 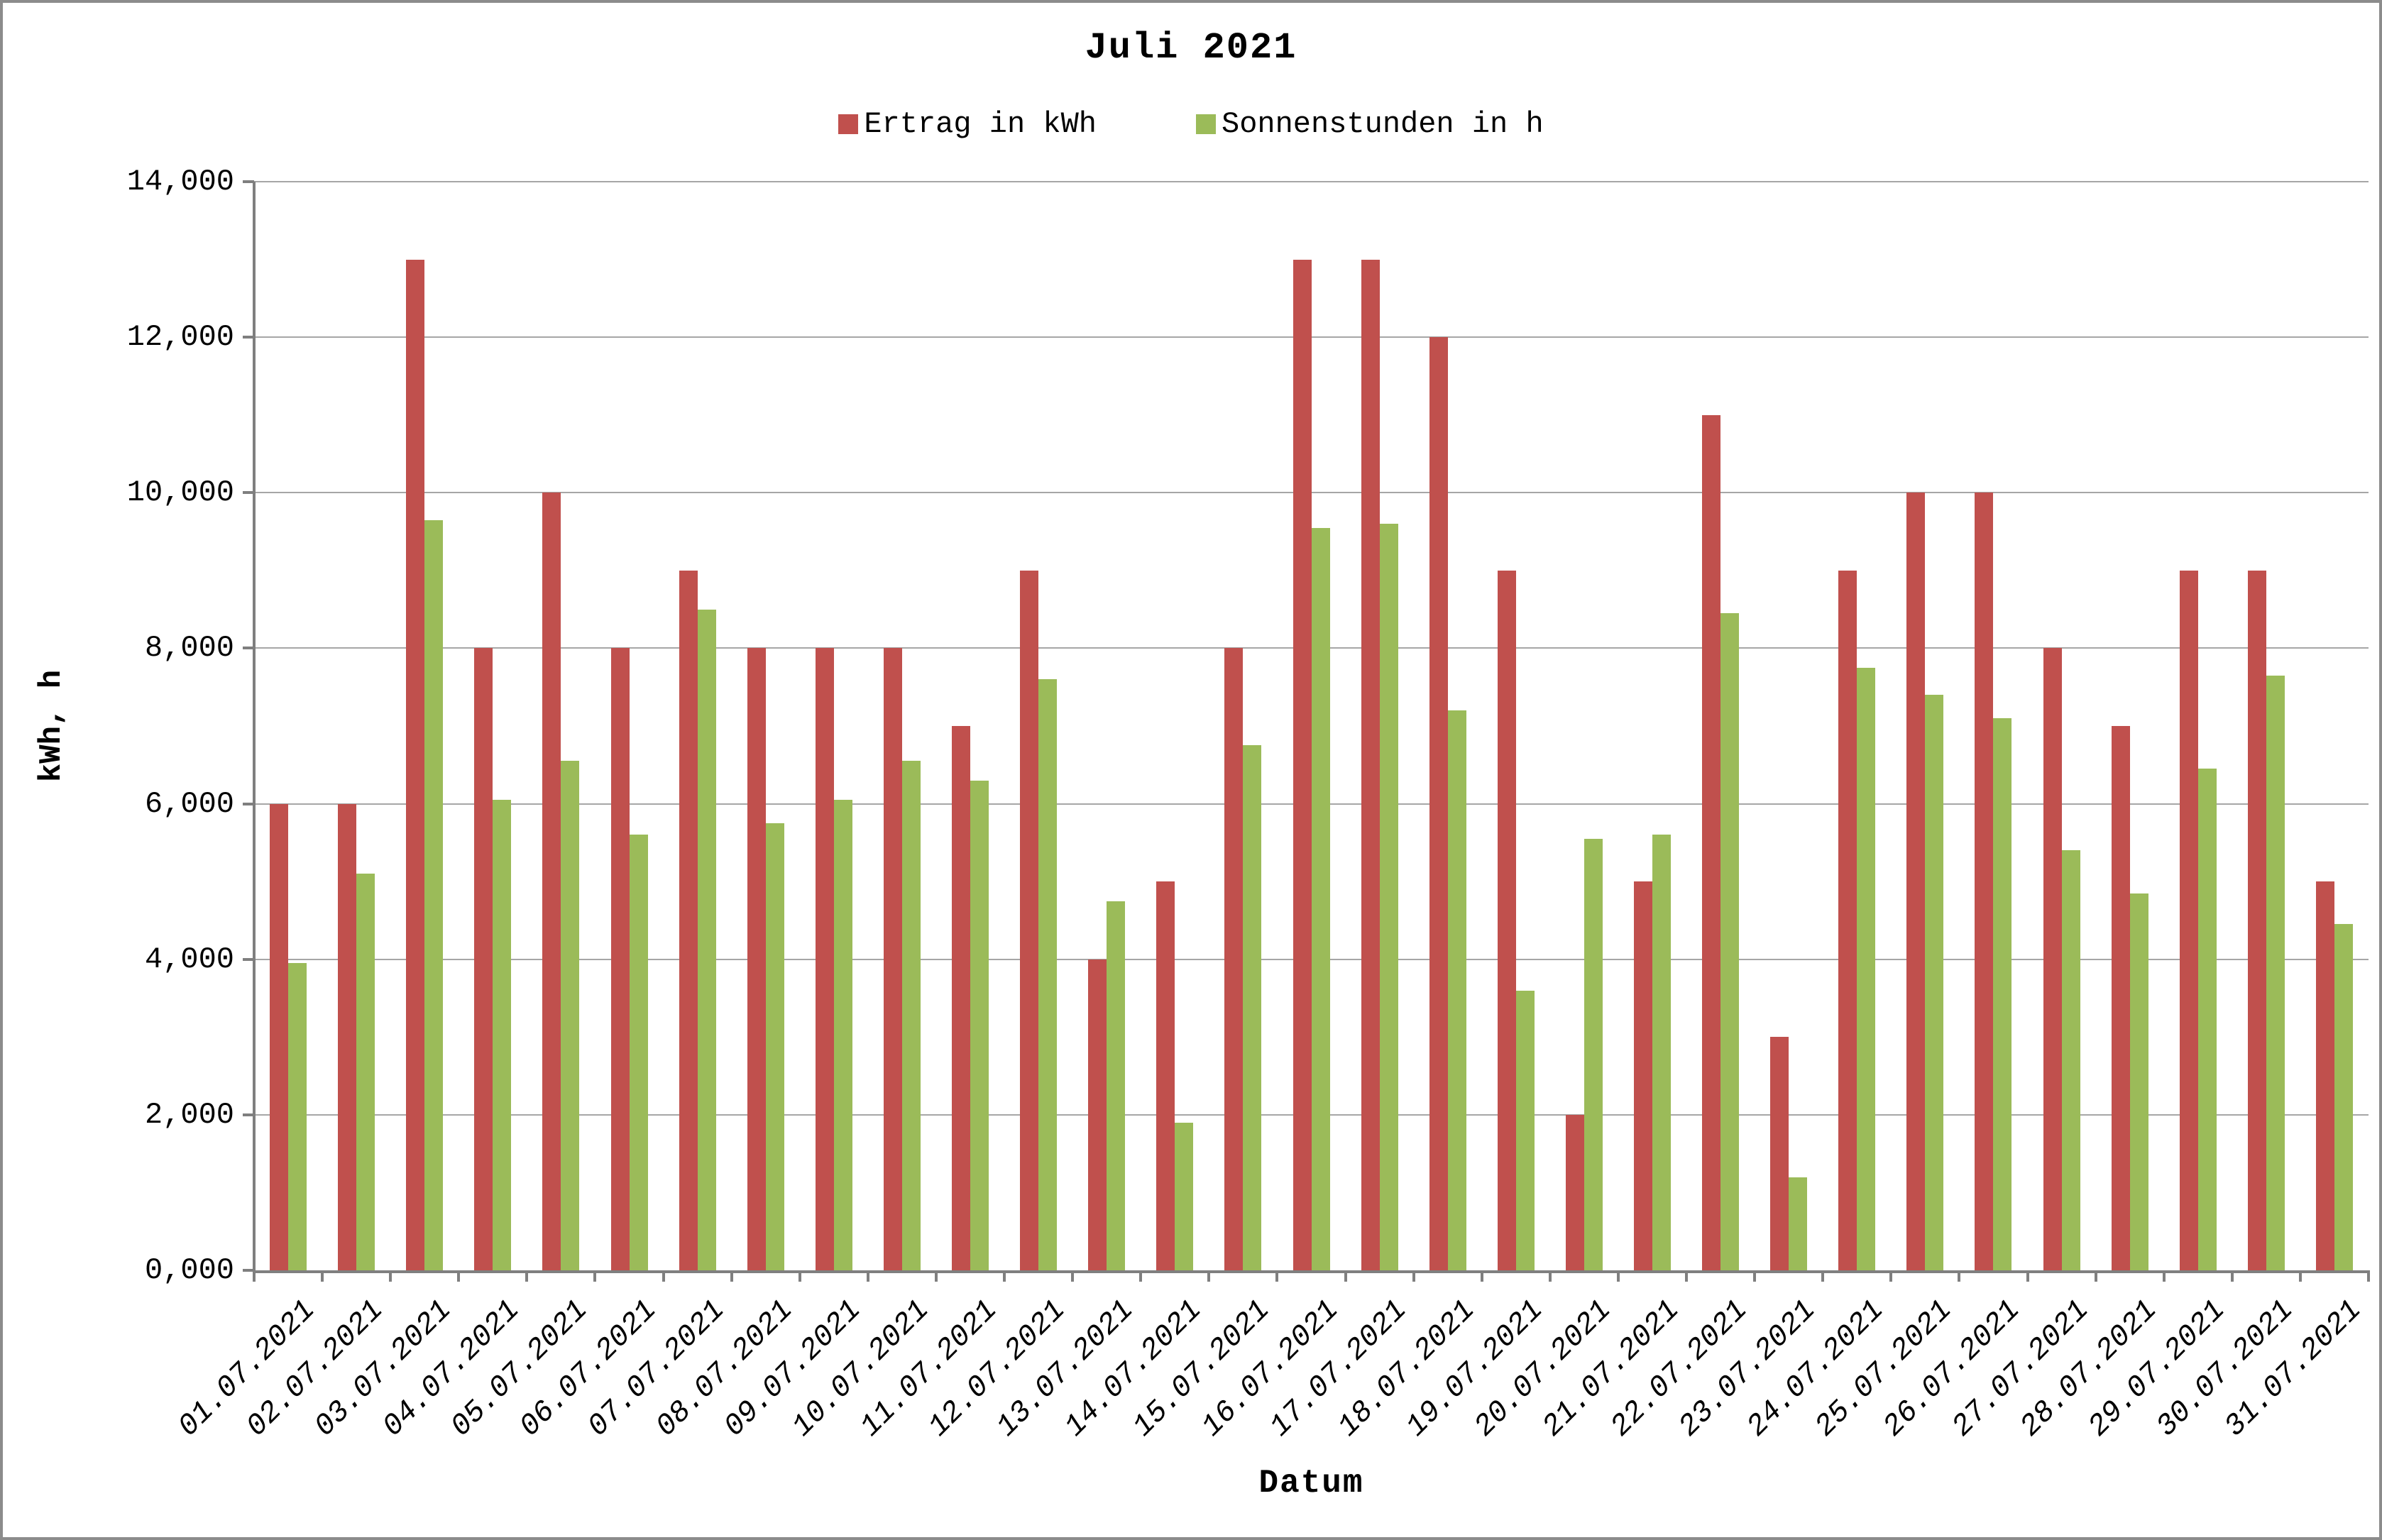 I want to click on legend-item-ertrag: Ertrag in kWh, so click(x=967, y=125).